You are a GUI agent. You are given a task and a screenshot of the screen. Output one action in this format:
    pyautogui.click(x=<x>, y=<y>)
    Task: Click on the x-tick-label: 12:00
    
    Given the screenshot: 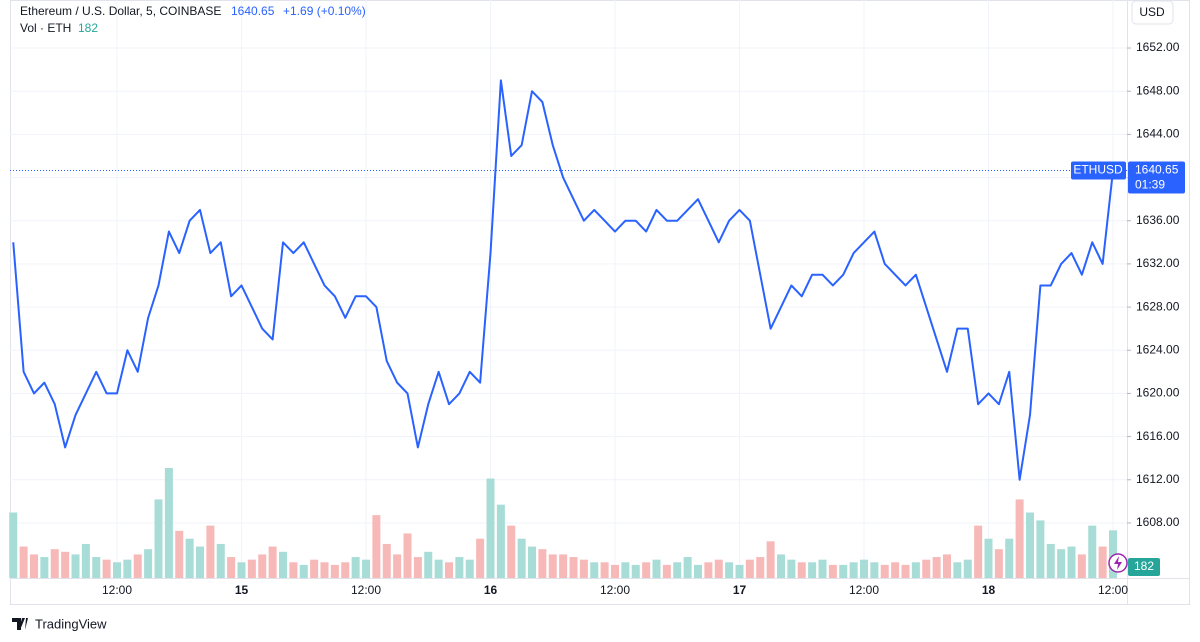 What is the action you would take?
    pyautogui.click(x=864, y=590)
    